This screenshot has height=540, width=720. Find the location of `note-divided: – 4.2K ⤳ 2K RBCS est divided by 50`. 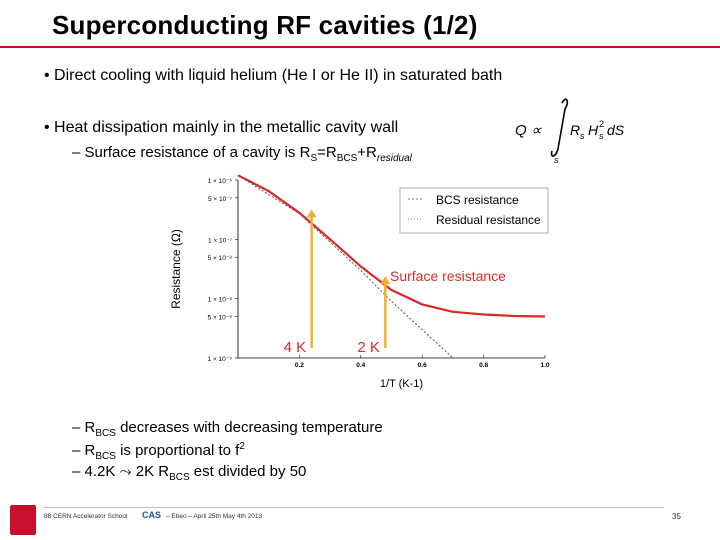

note-divided: – 4.2K ⤳ 2K RBCS est divided by 50 is located at coordinates (189, 473).